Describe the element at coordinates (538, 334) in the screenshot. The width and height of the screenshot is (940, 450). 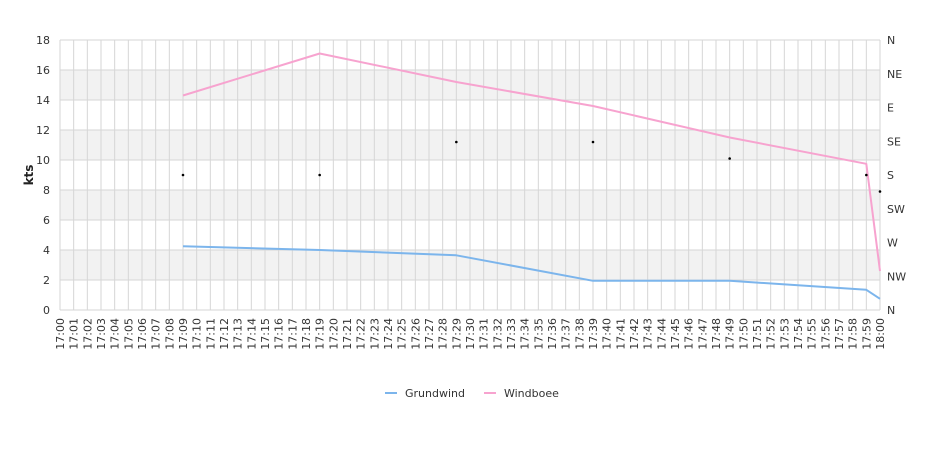
I see `x-tick-label: 17:35` at that location.